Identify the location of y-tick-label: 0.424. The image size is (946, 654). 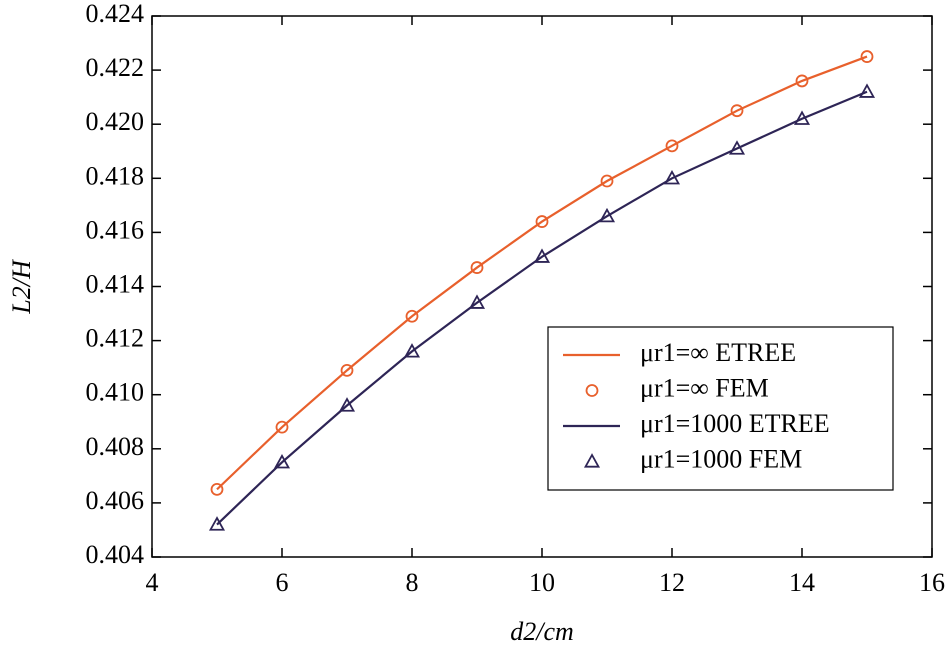
(115, 14).